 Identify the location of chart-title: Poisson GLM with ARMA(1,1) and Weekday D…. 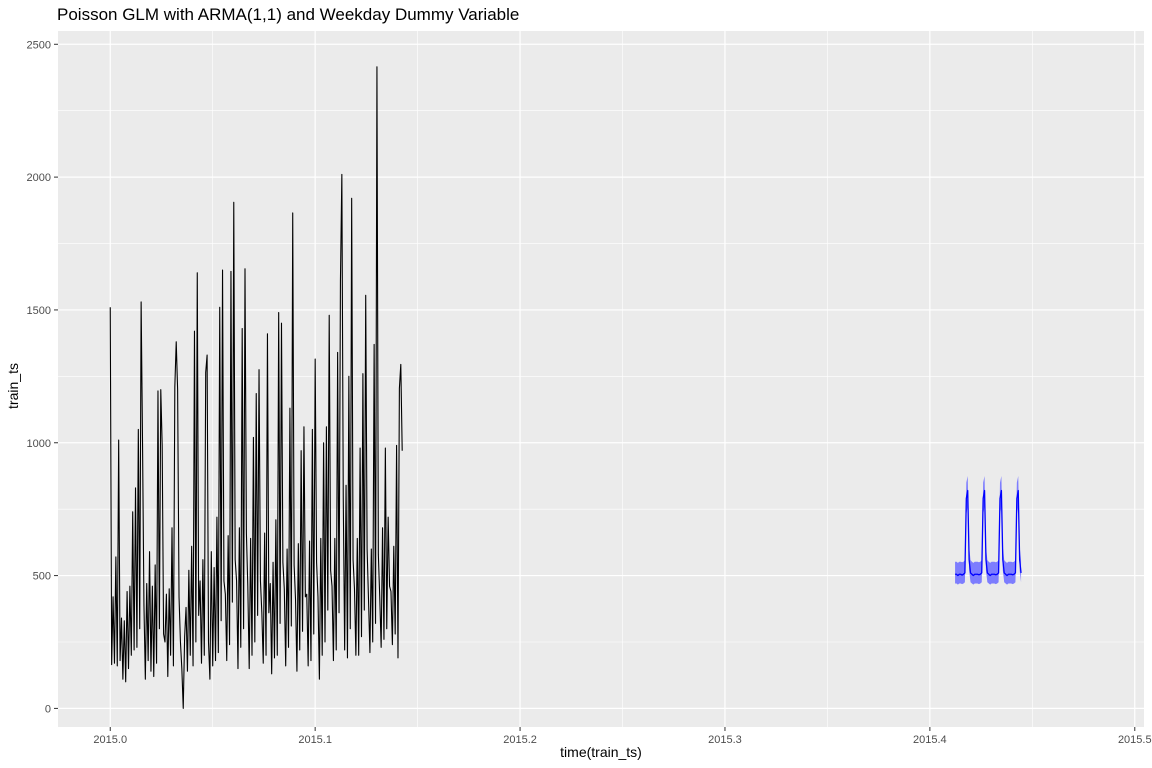
(288, 14).